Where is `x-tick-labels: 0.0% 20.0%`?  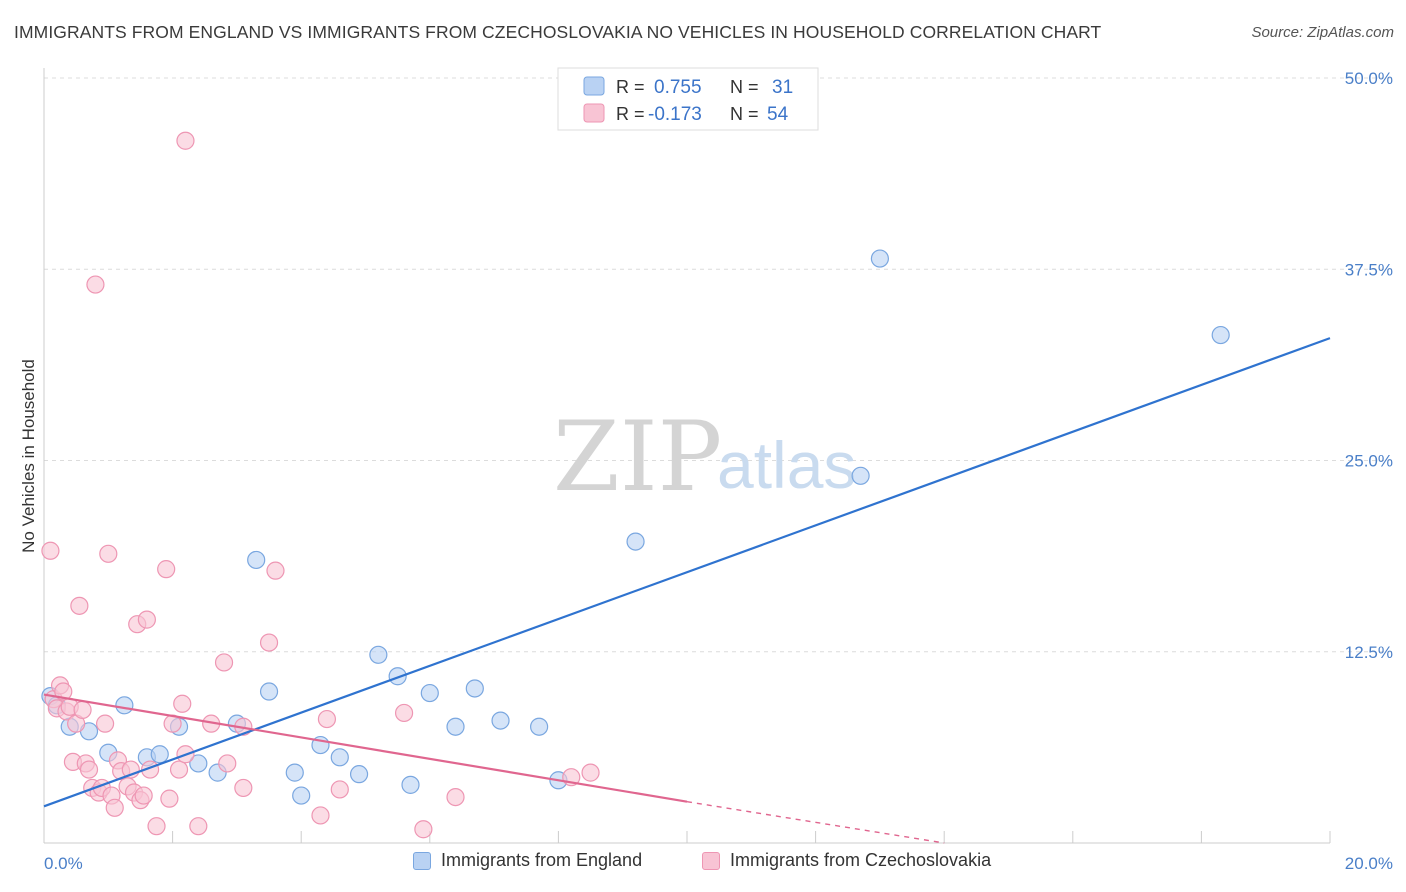
x-tick-labels: 0.0% 20.0% is located at coordinates (718, 863).